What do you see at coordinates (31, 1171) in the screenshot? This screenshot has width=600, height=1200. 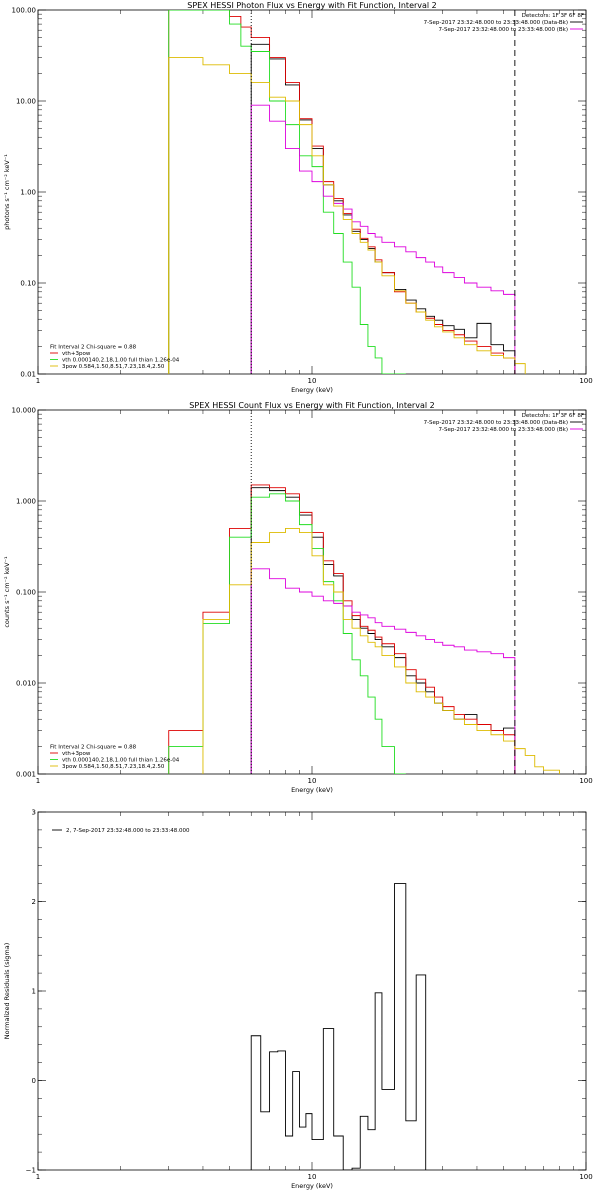 I see `y-tick-label: −1` at bounding box center [31, 1171].